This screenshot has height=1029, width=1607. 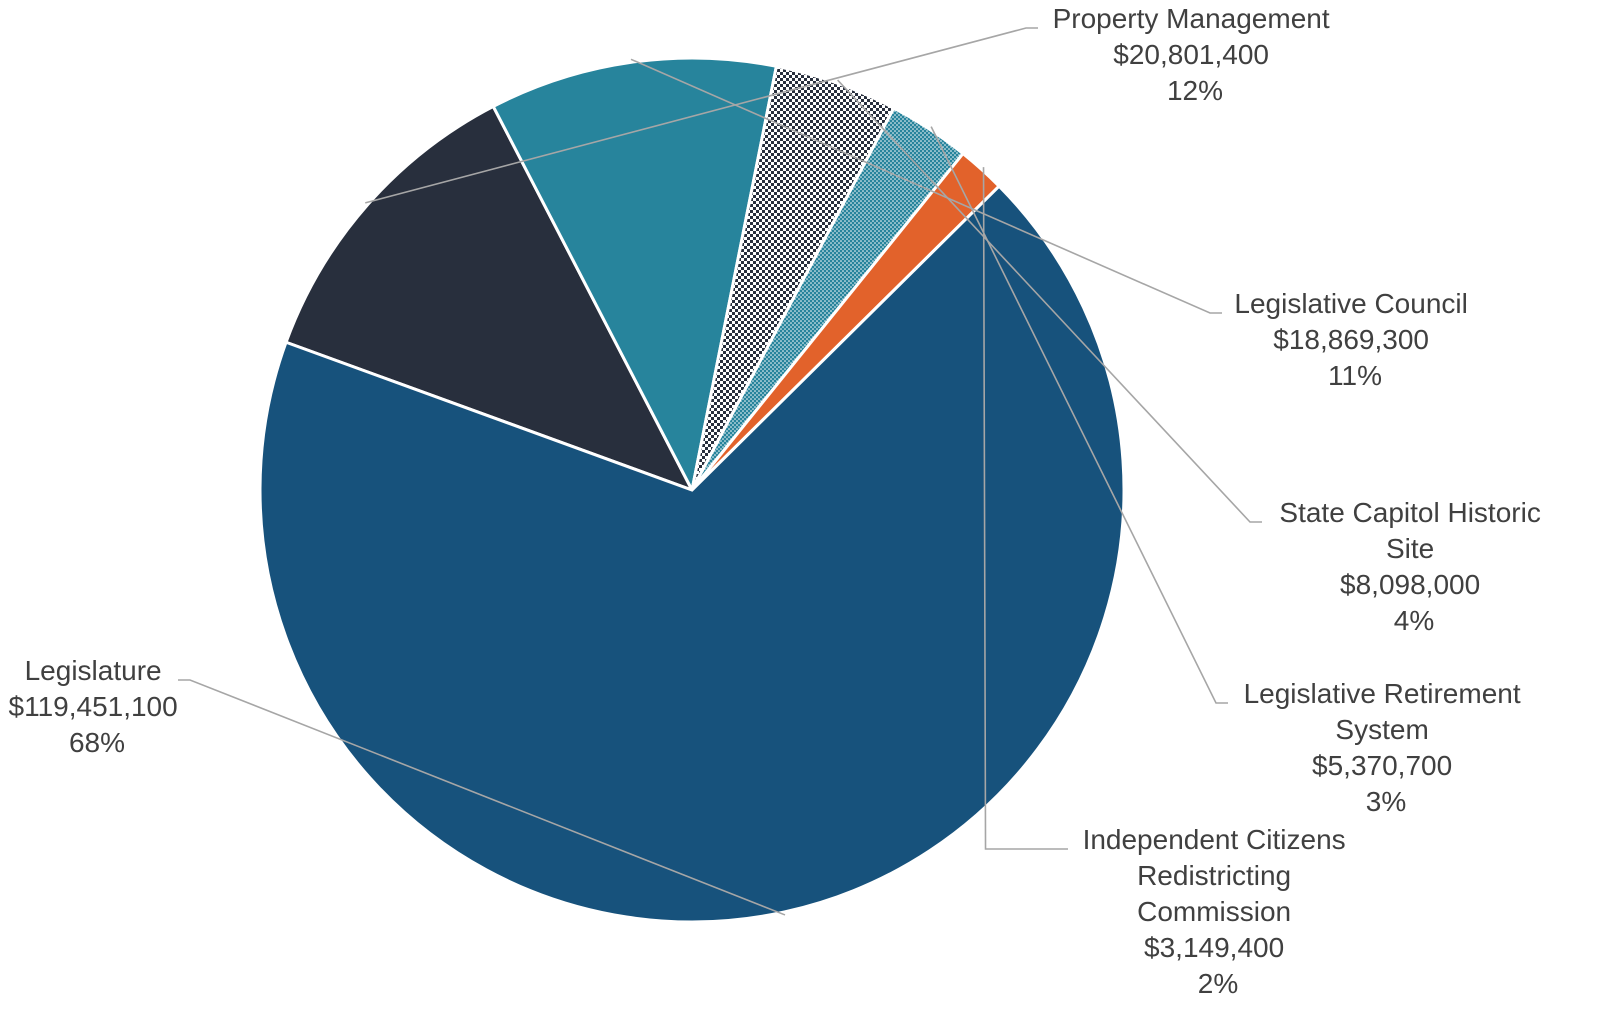 I want to click on slice-label-name-line-2: Redistricting, so click(x=1214, y=875).